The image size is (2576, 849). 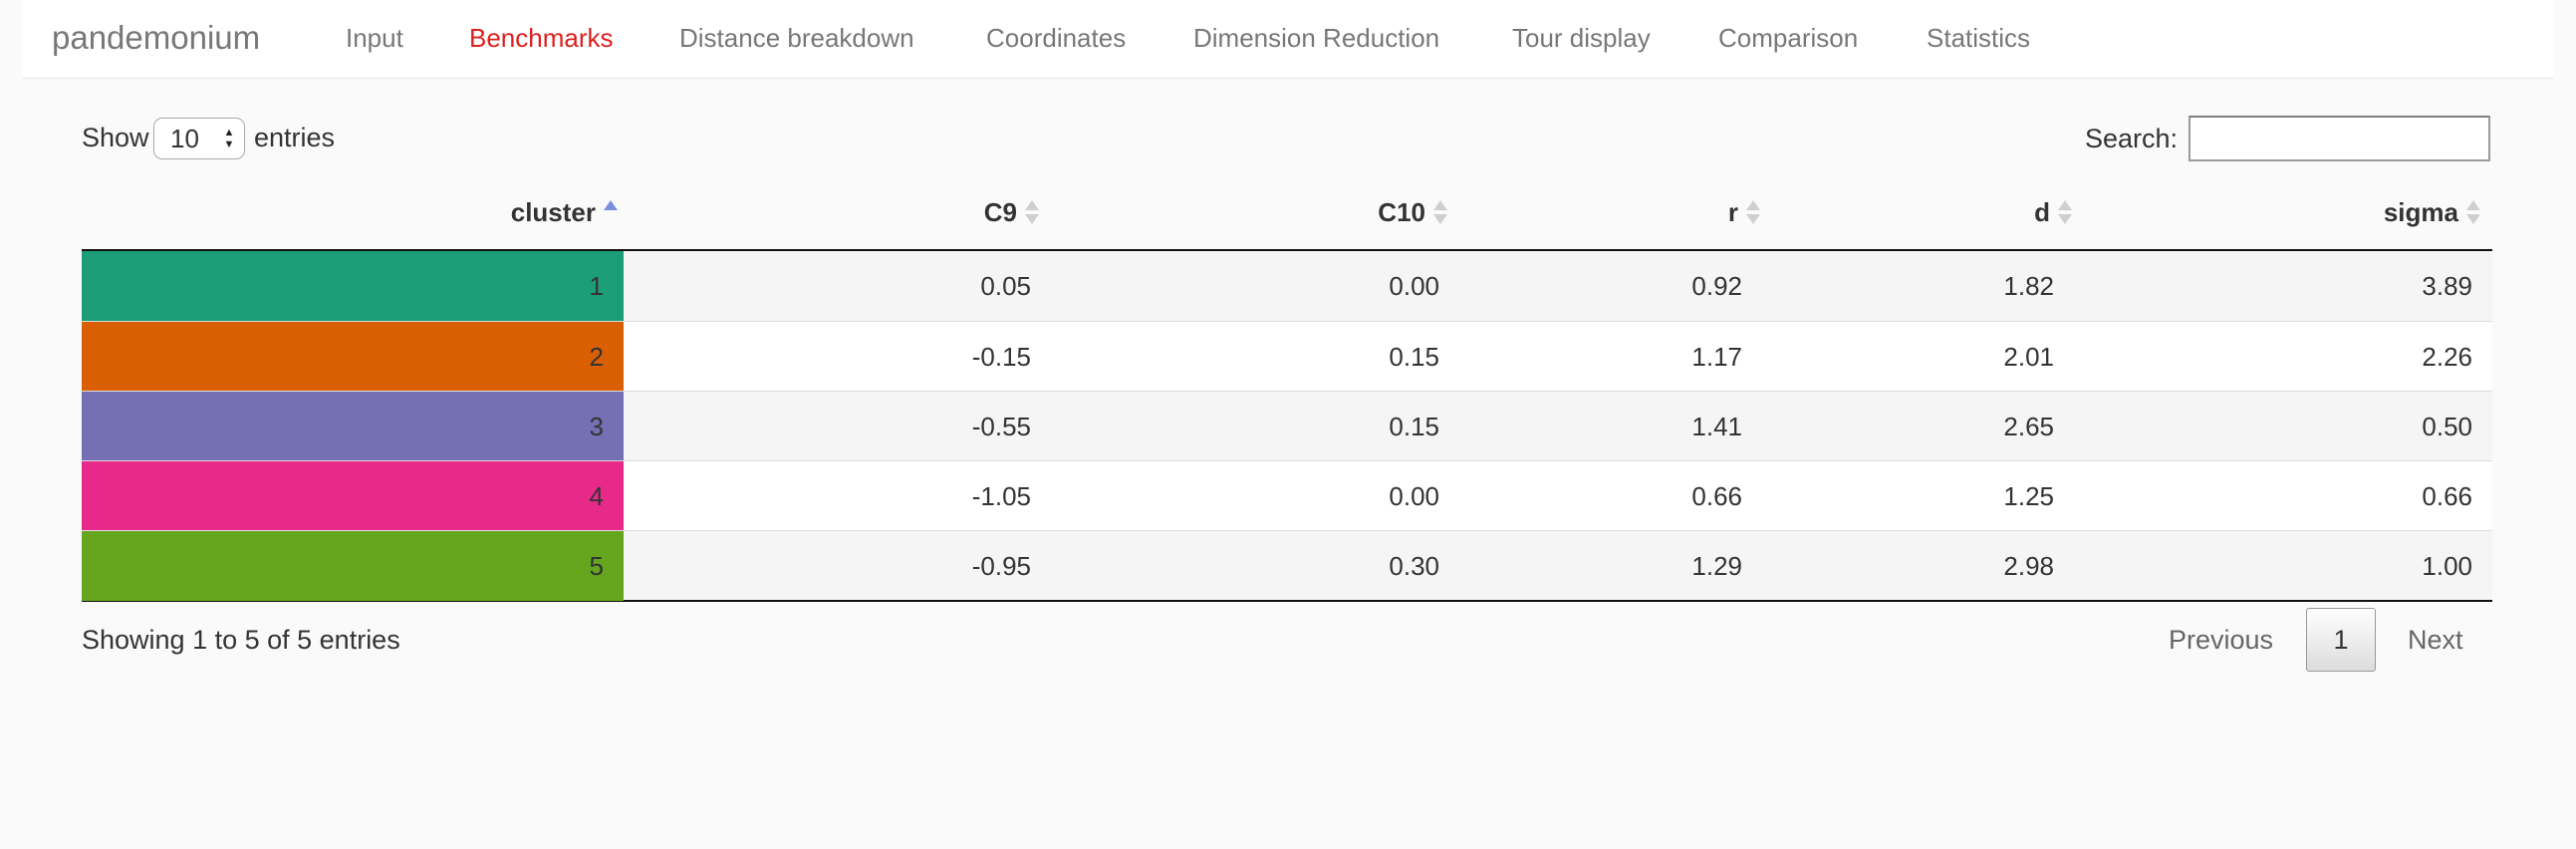 What do you see at coordinates (1716, 357) in the screenshot?
I see `r-cell: 1.17` at bounding box center [1716, 357].